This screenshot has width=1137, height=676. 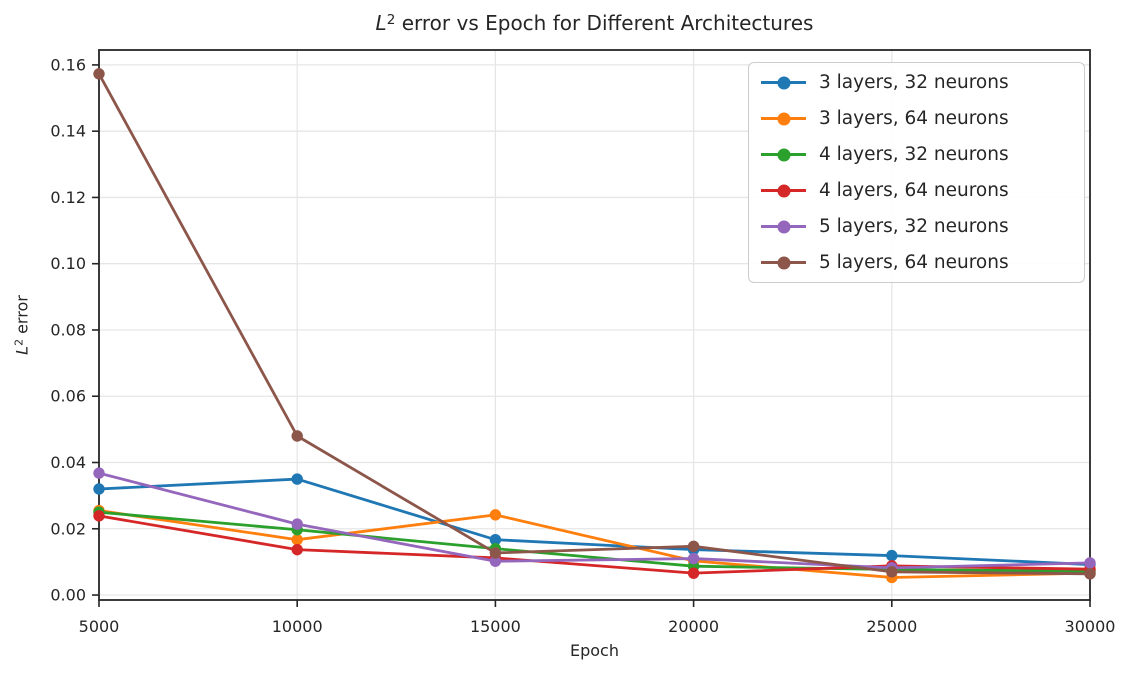 I want to click on legend-label: 4 layers, 32 neurons, so click(x=914, y=154).